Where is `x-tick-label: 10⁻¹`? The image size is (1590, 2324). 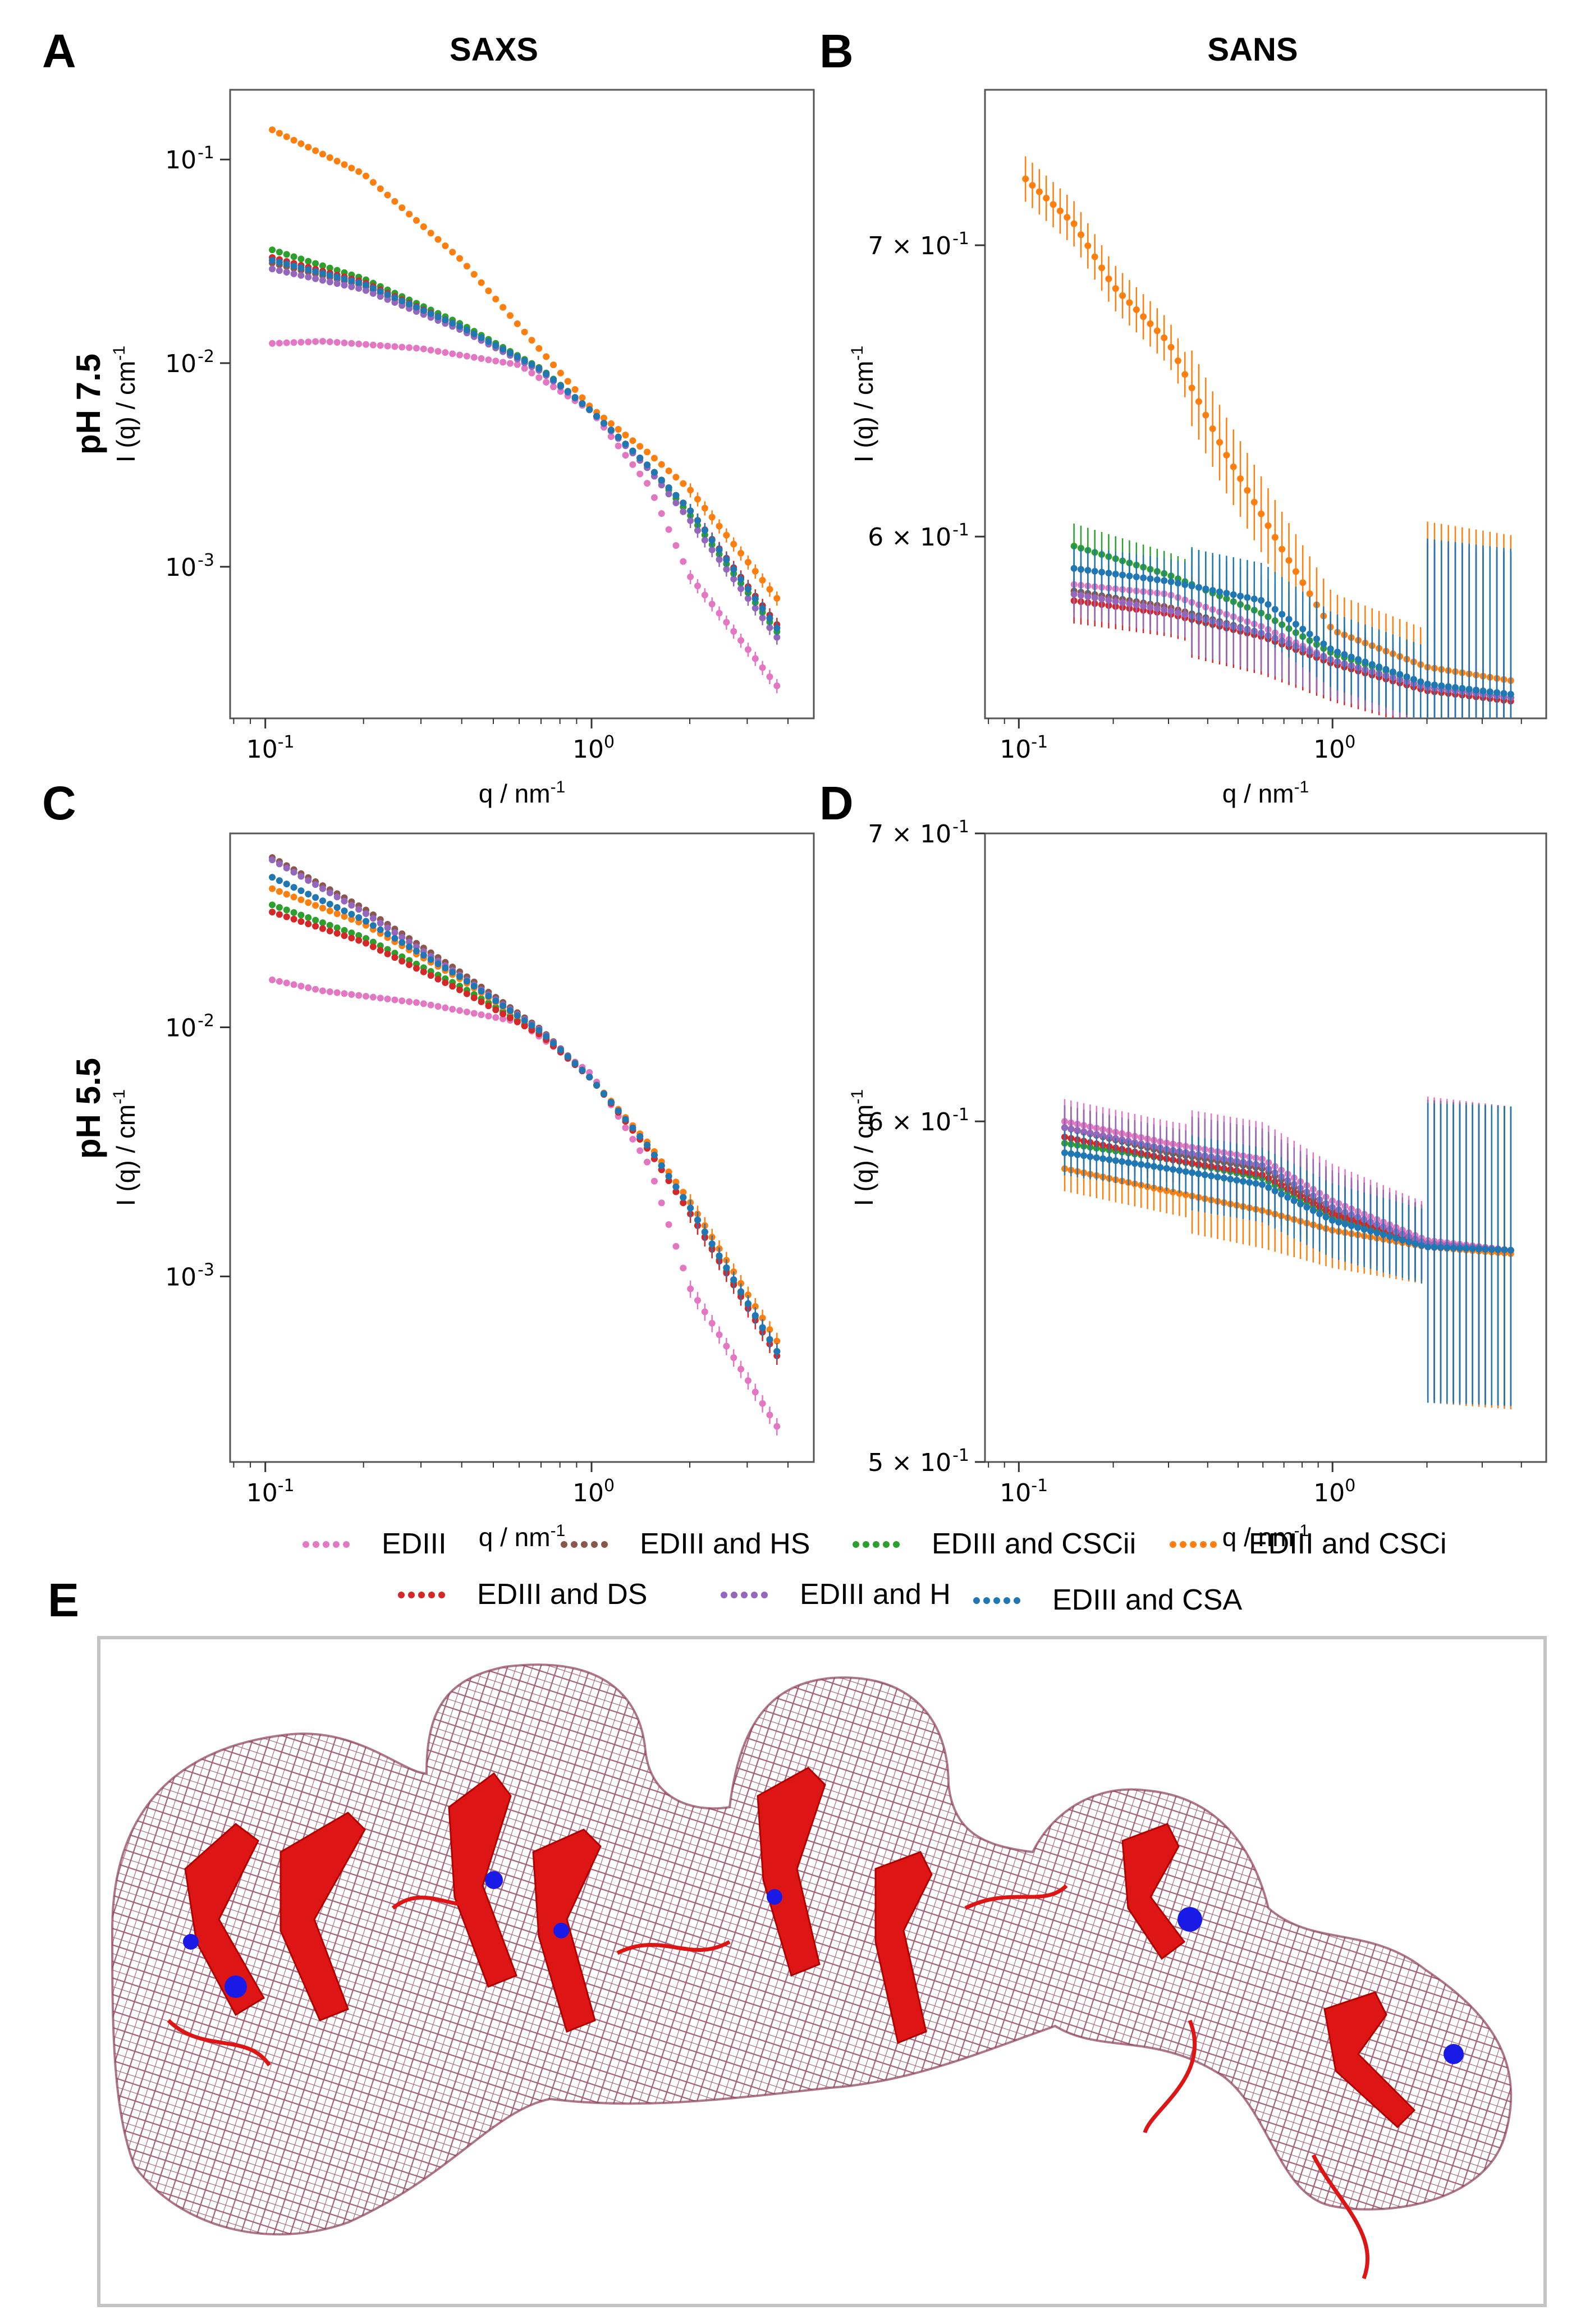 x-tick-label: 10⁻¹ is located at coordinates (1024, 748).